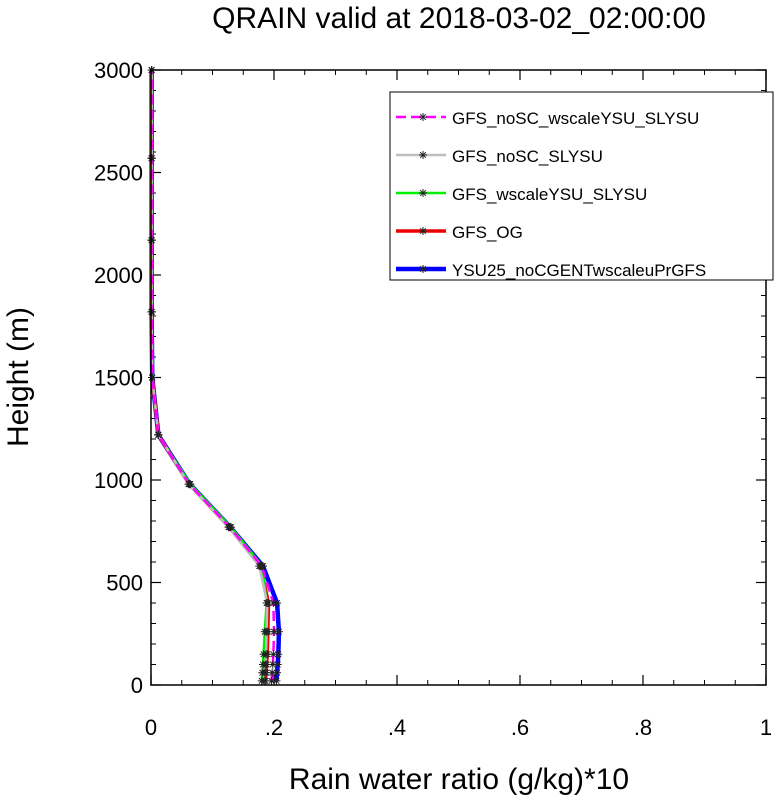 Image resolution: width=783 pixels, height=802 pixels. Describe the element at coordinates (766, 727) in the screenshot. I see `x-tick-label: 1` at that location.